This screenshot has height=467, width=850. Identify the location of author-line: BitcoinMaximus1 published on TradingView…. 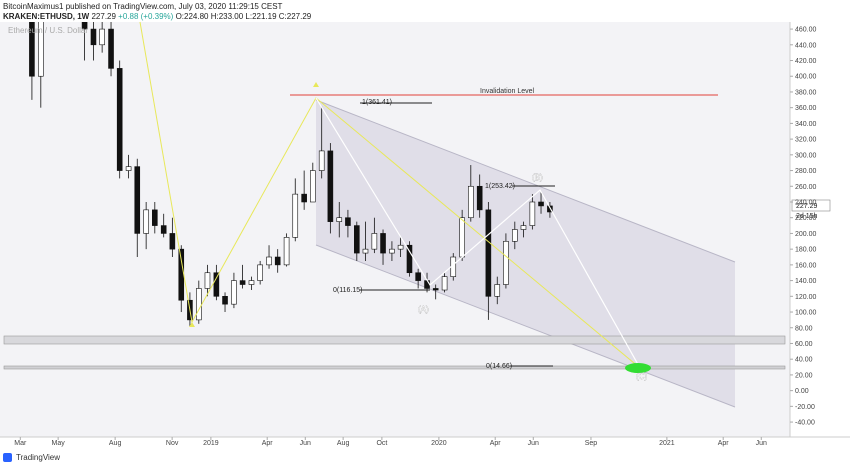
(143, 6).